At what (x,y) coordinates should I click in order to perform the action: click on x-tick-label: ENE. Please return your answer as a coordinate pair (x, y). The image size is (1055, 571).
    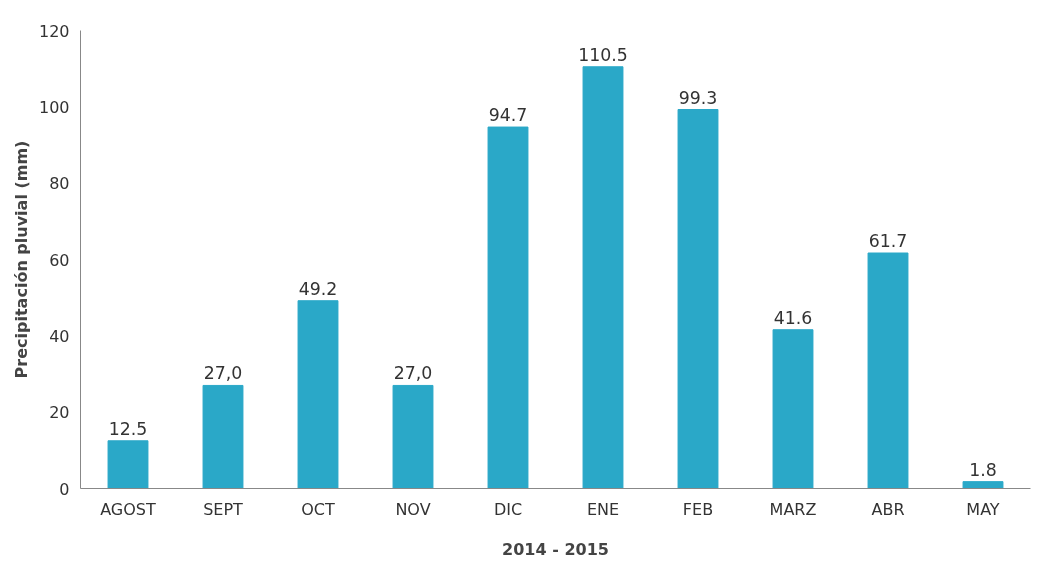
    Looking at the image, I should click on (603, 509).